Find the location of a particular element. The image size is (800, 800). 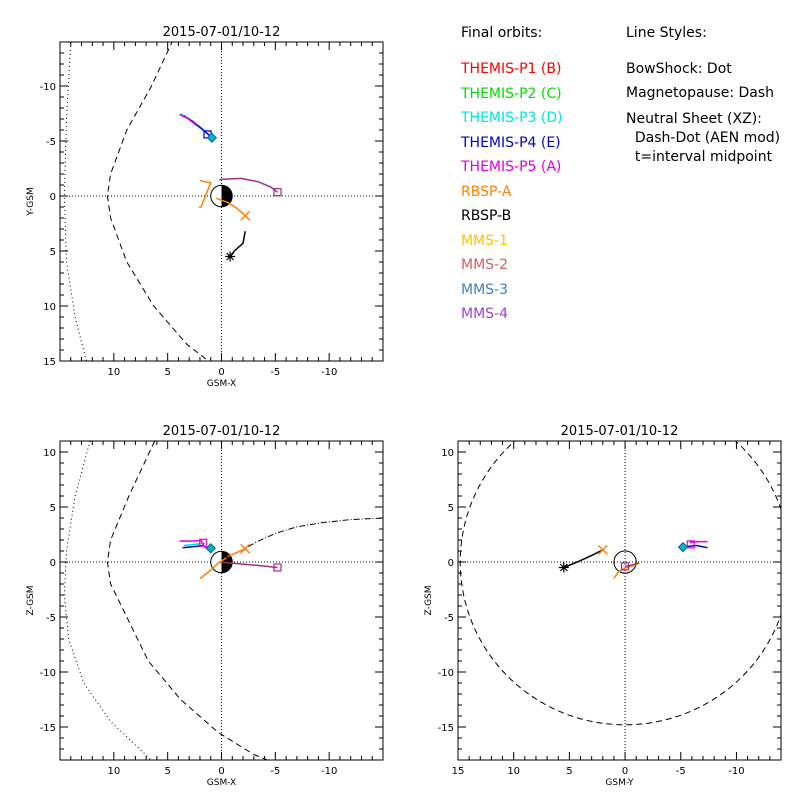

legend-item-mms-4: MMS-4 is located at coordinates (485, 314).